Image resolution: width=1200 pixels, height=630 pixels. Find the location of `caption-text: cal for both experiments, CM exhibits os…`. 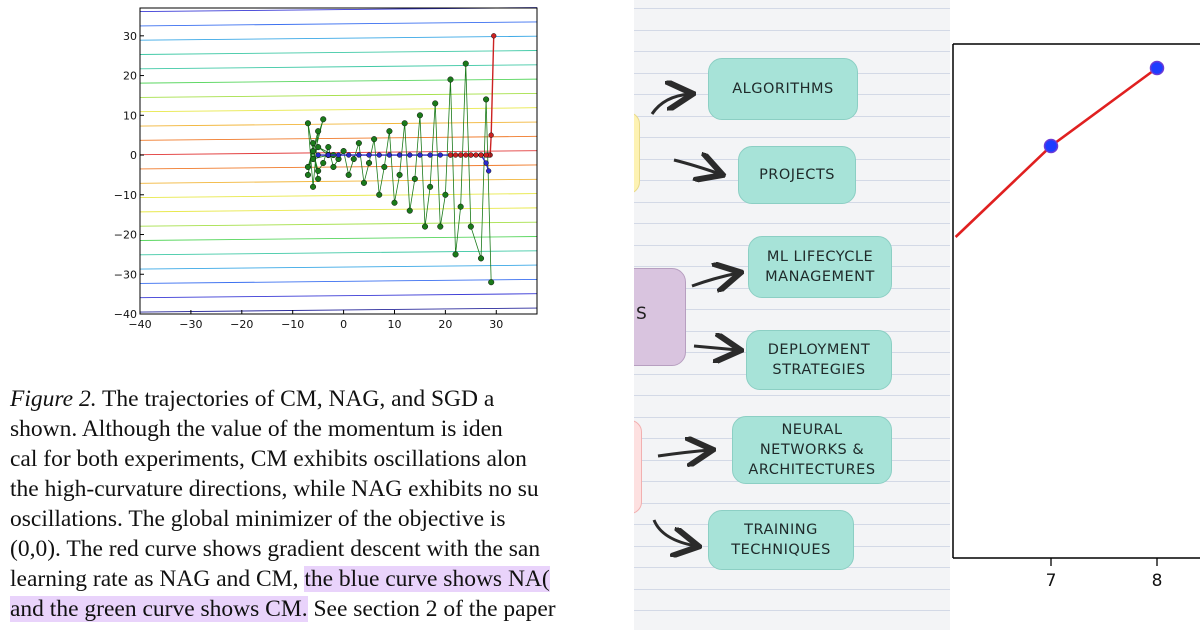

caption-text: cal for both experiments, CM exhibits os… is located at coordinates (268, 459).